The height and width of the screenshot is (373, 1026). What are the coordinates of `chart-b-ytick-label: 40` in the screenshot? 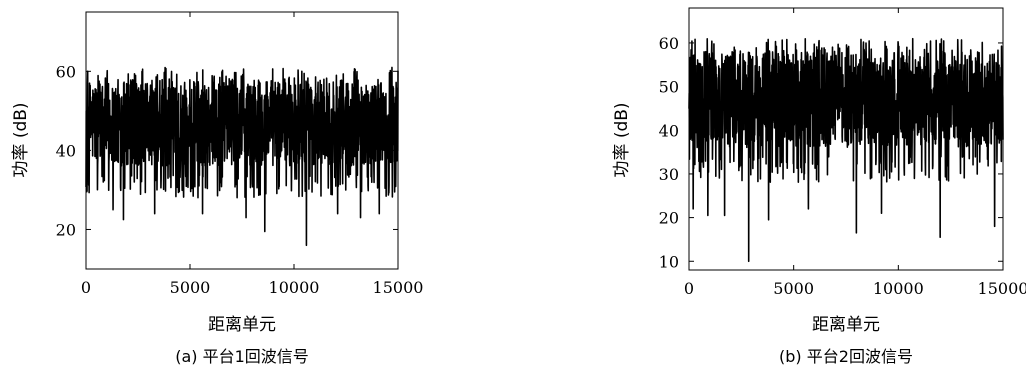 It's located at (669, 130).